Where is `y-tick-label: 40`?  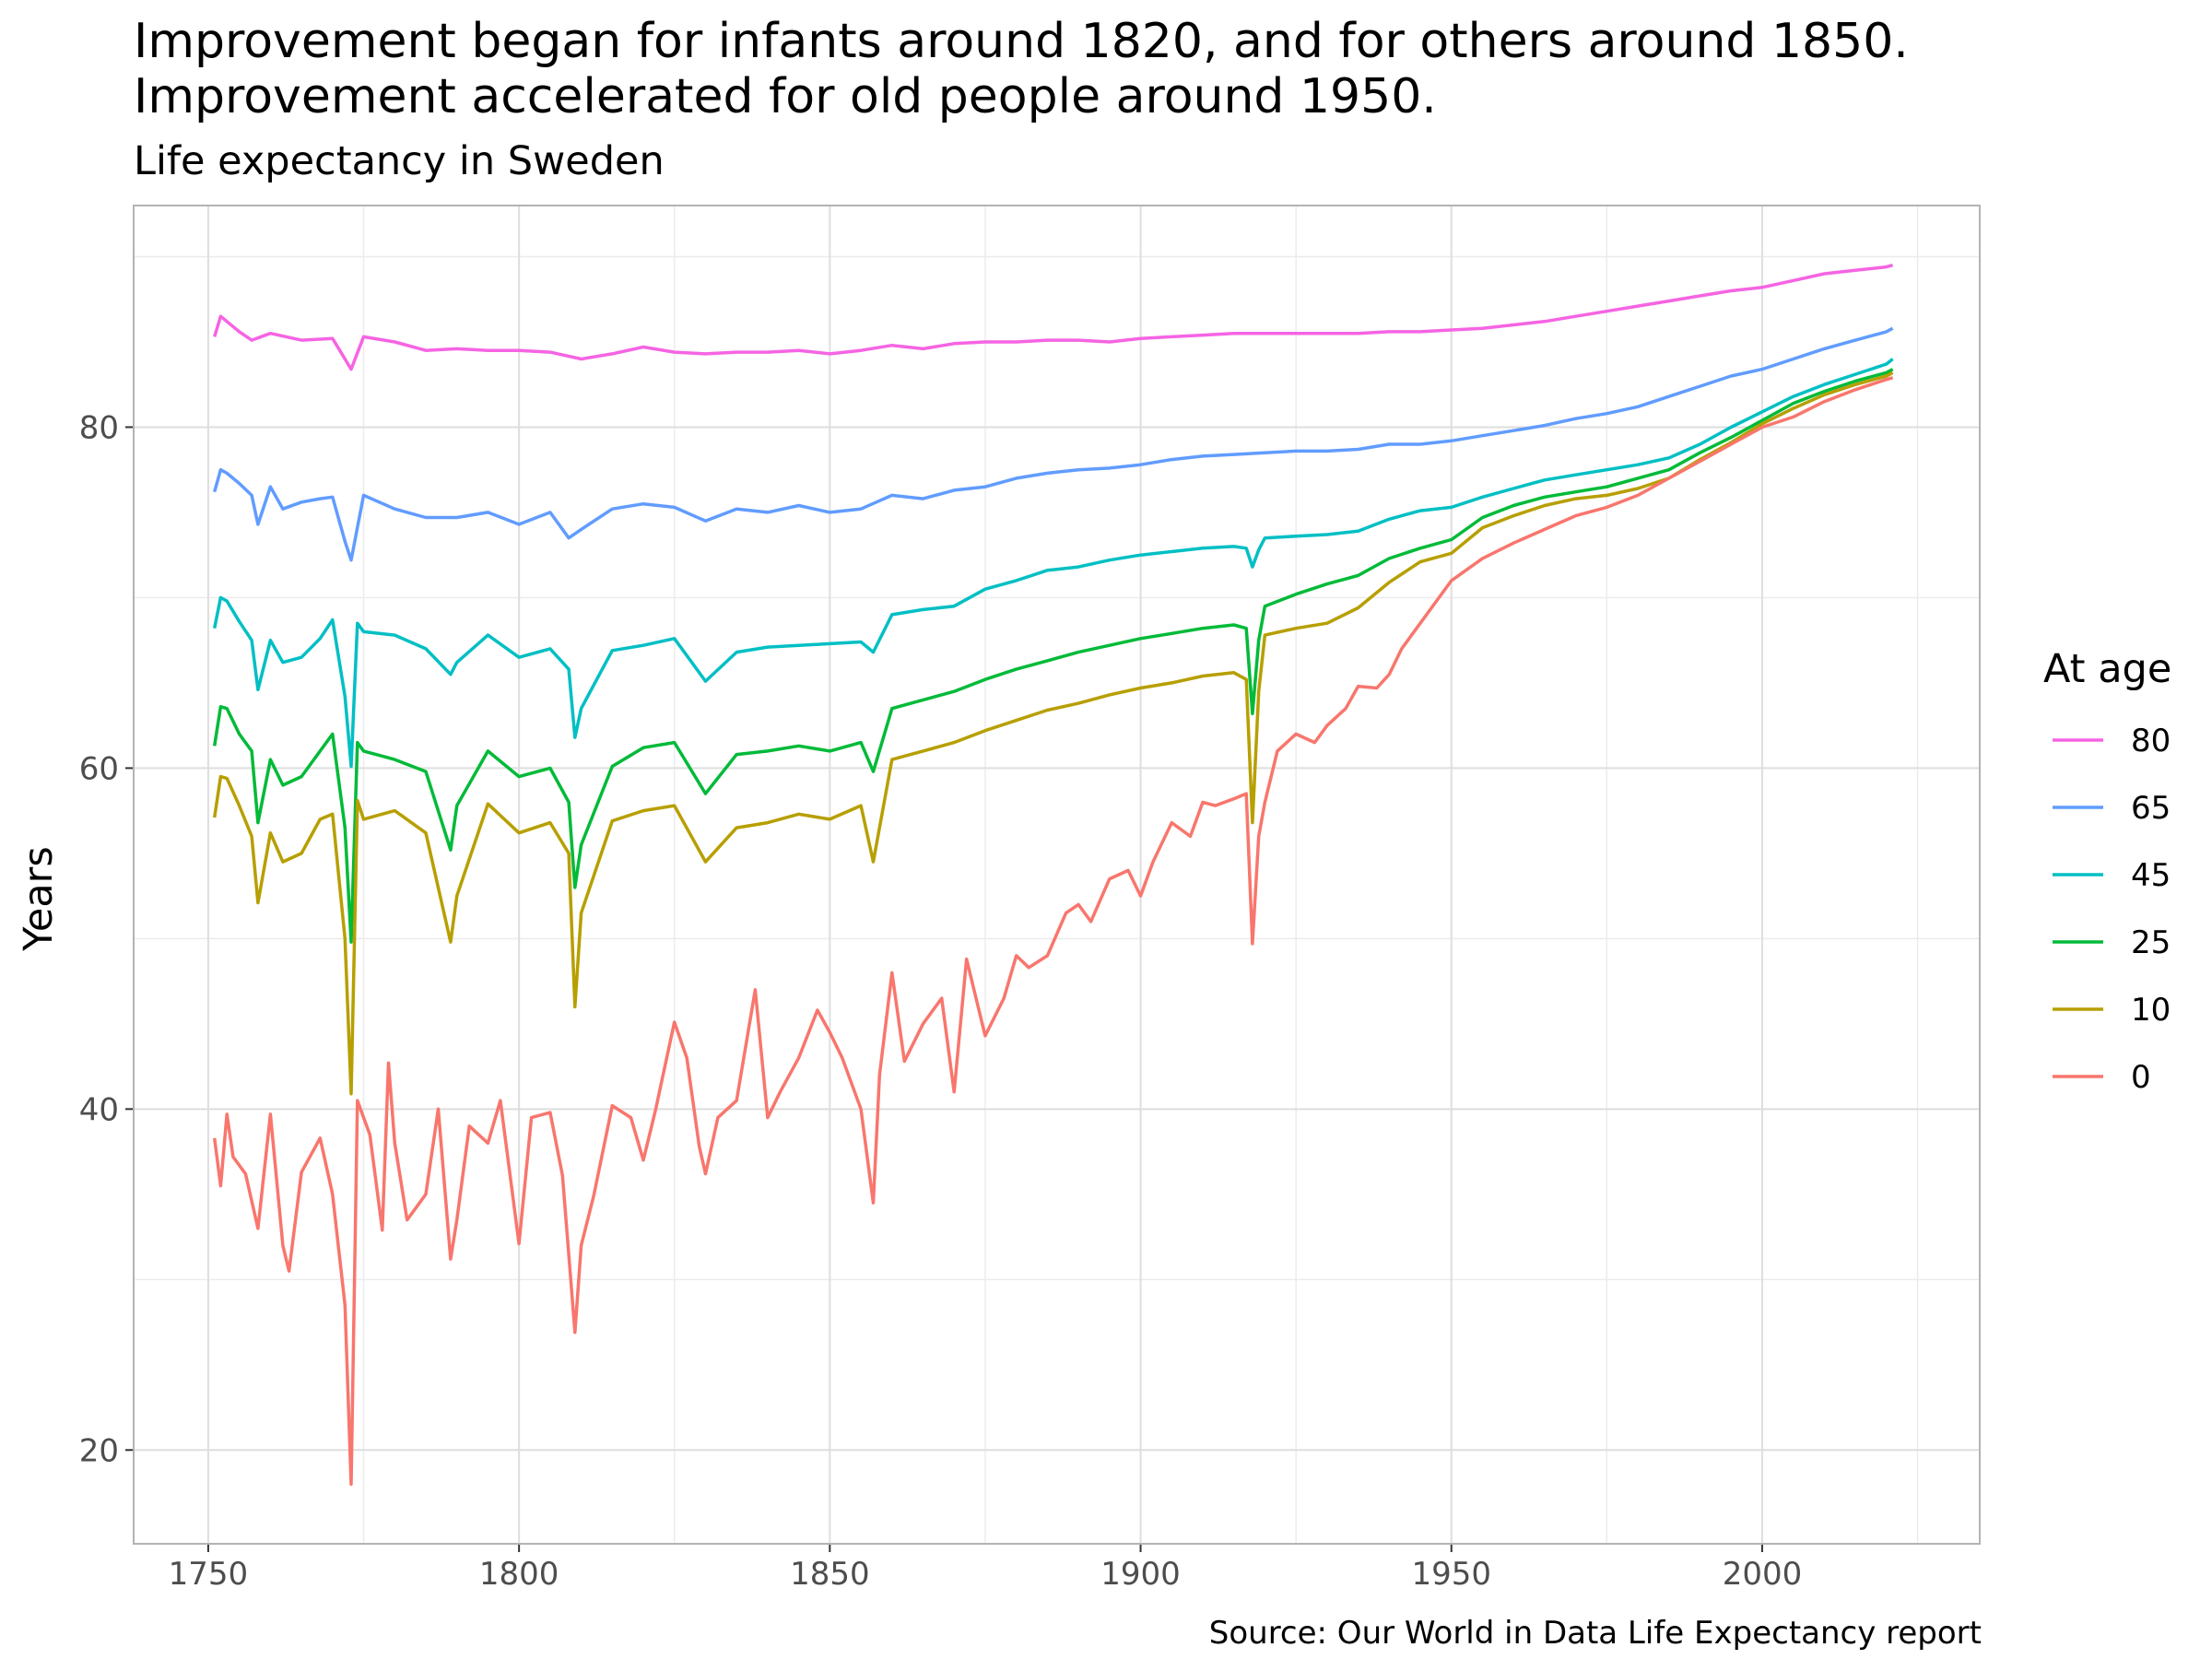
y-tick-label: 40 is located at coordinates (99, 1109).